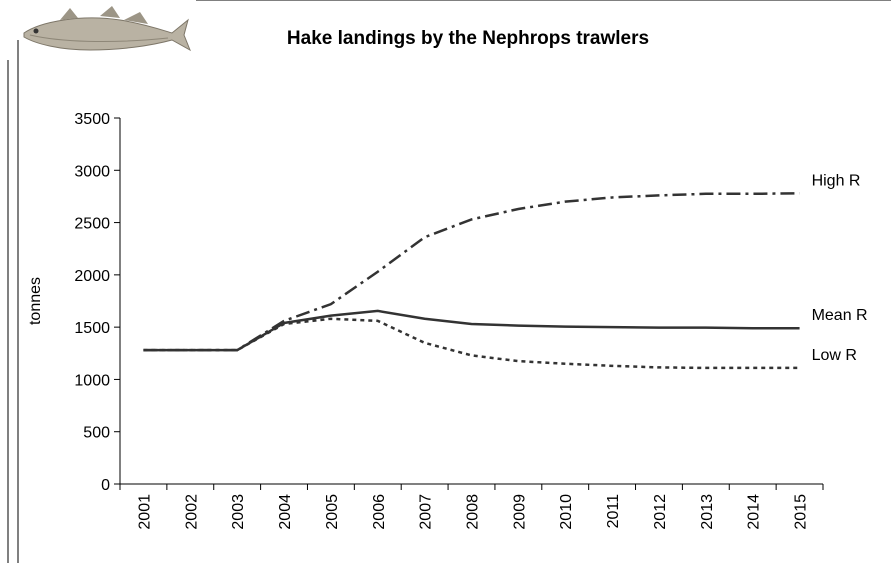 This screenshot has width=891, height=568. Describe the element at coordinates (92, 224) in the screenshot. I see `y-tick-label: 2500` at that location.